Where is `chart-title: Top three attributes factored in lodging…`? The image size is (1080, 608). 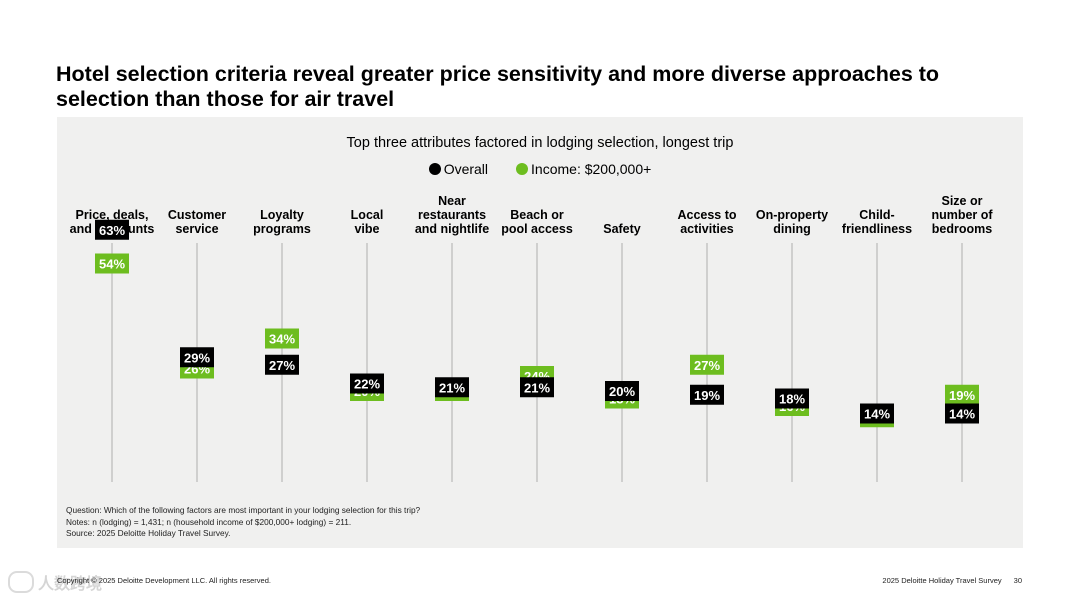
chart-title: Top three attributes factored in lodging… is located at coordinates (540, 143).